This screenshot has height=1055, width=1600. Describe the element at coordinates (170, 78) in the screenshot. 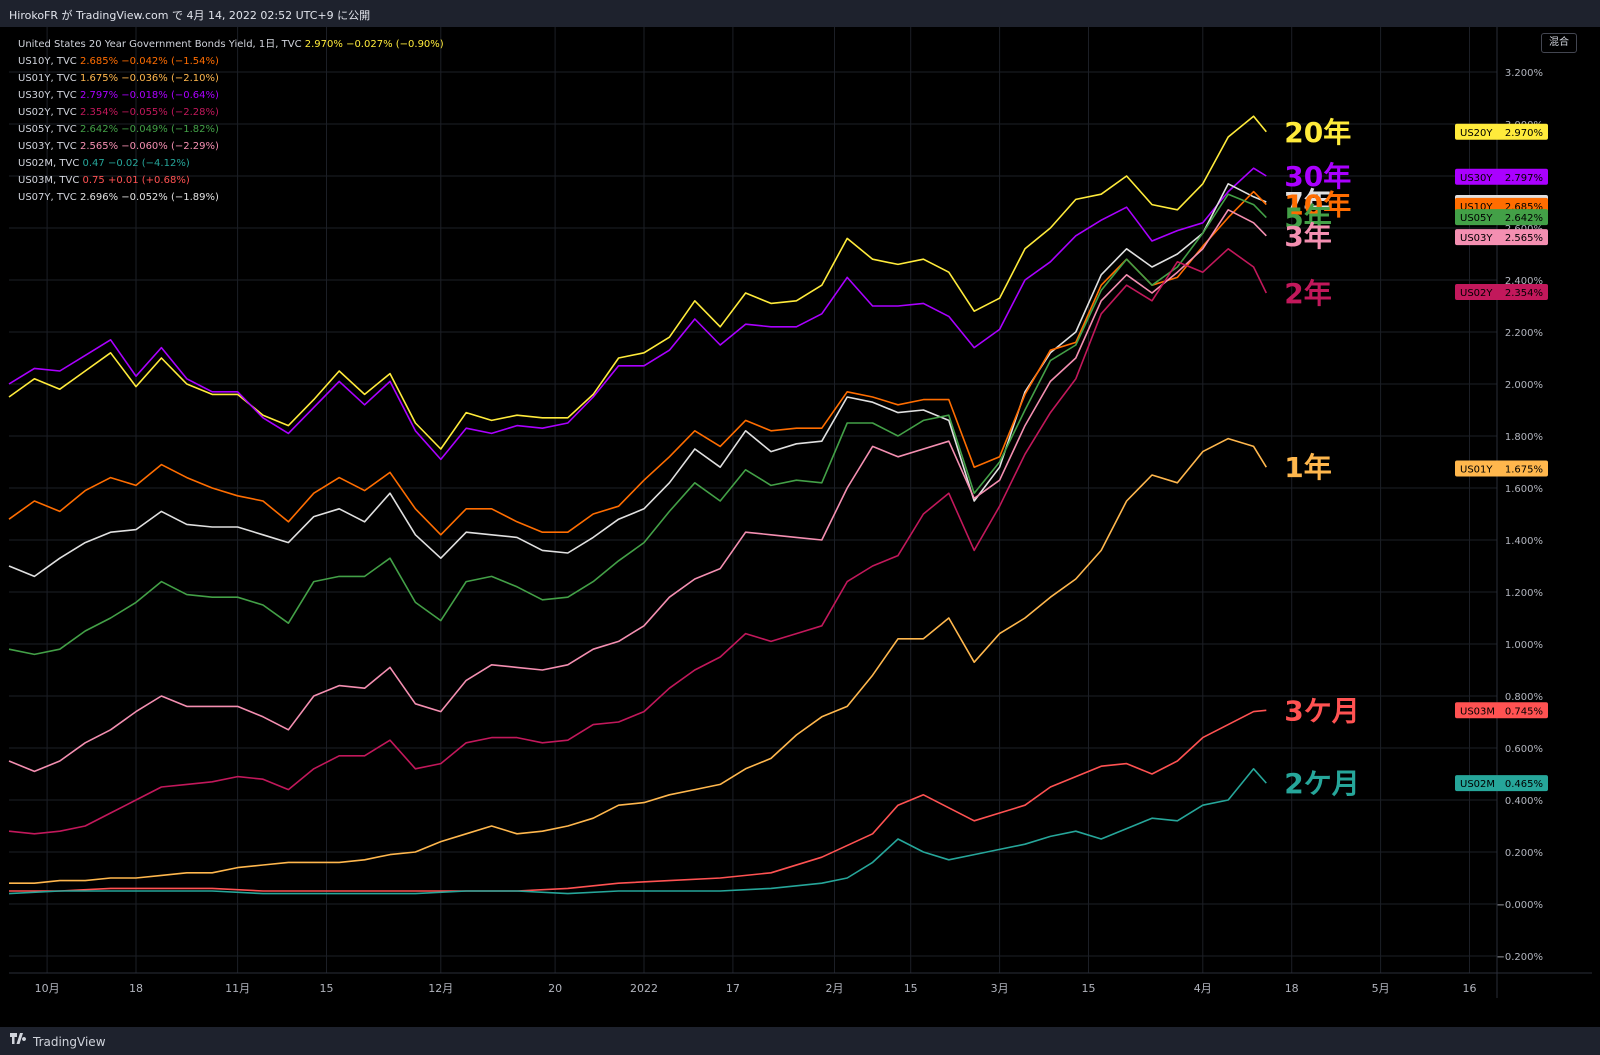

I see `legend-series-change: −0.036% (−2.10%)` at that location.